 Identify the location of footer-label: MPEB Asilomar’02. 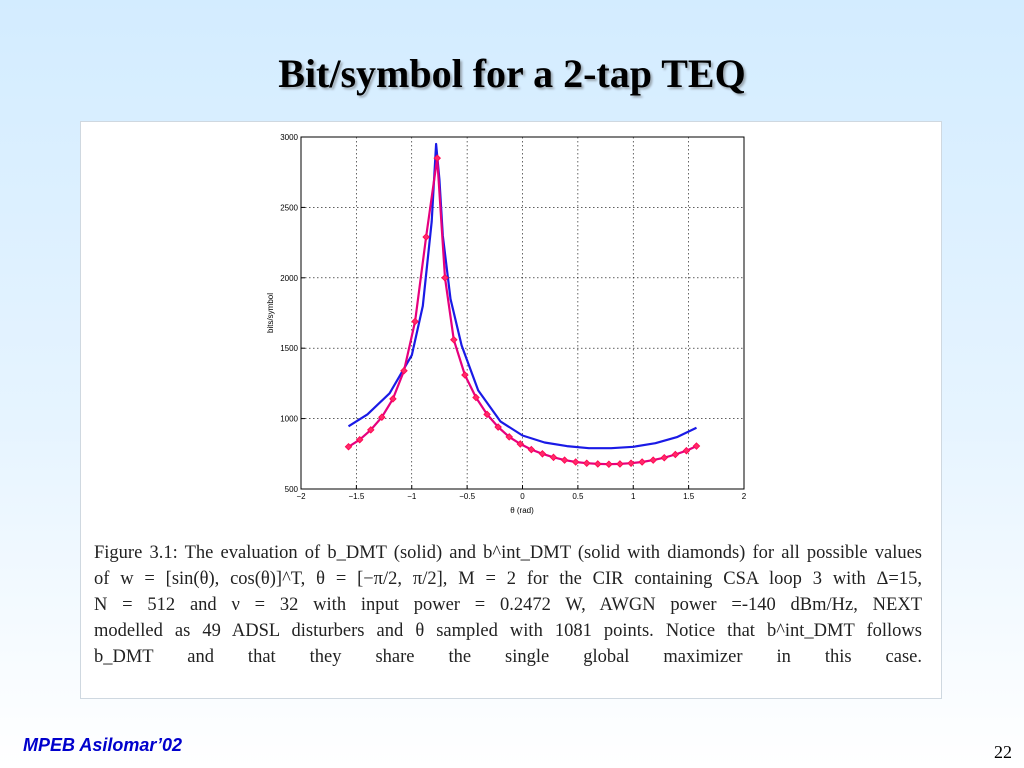
(103, 745).